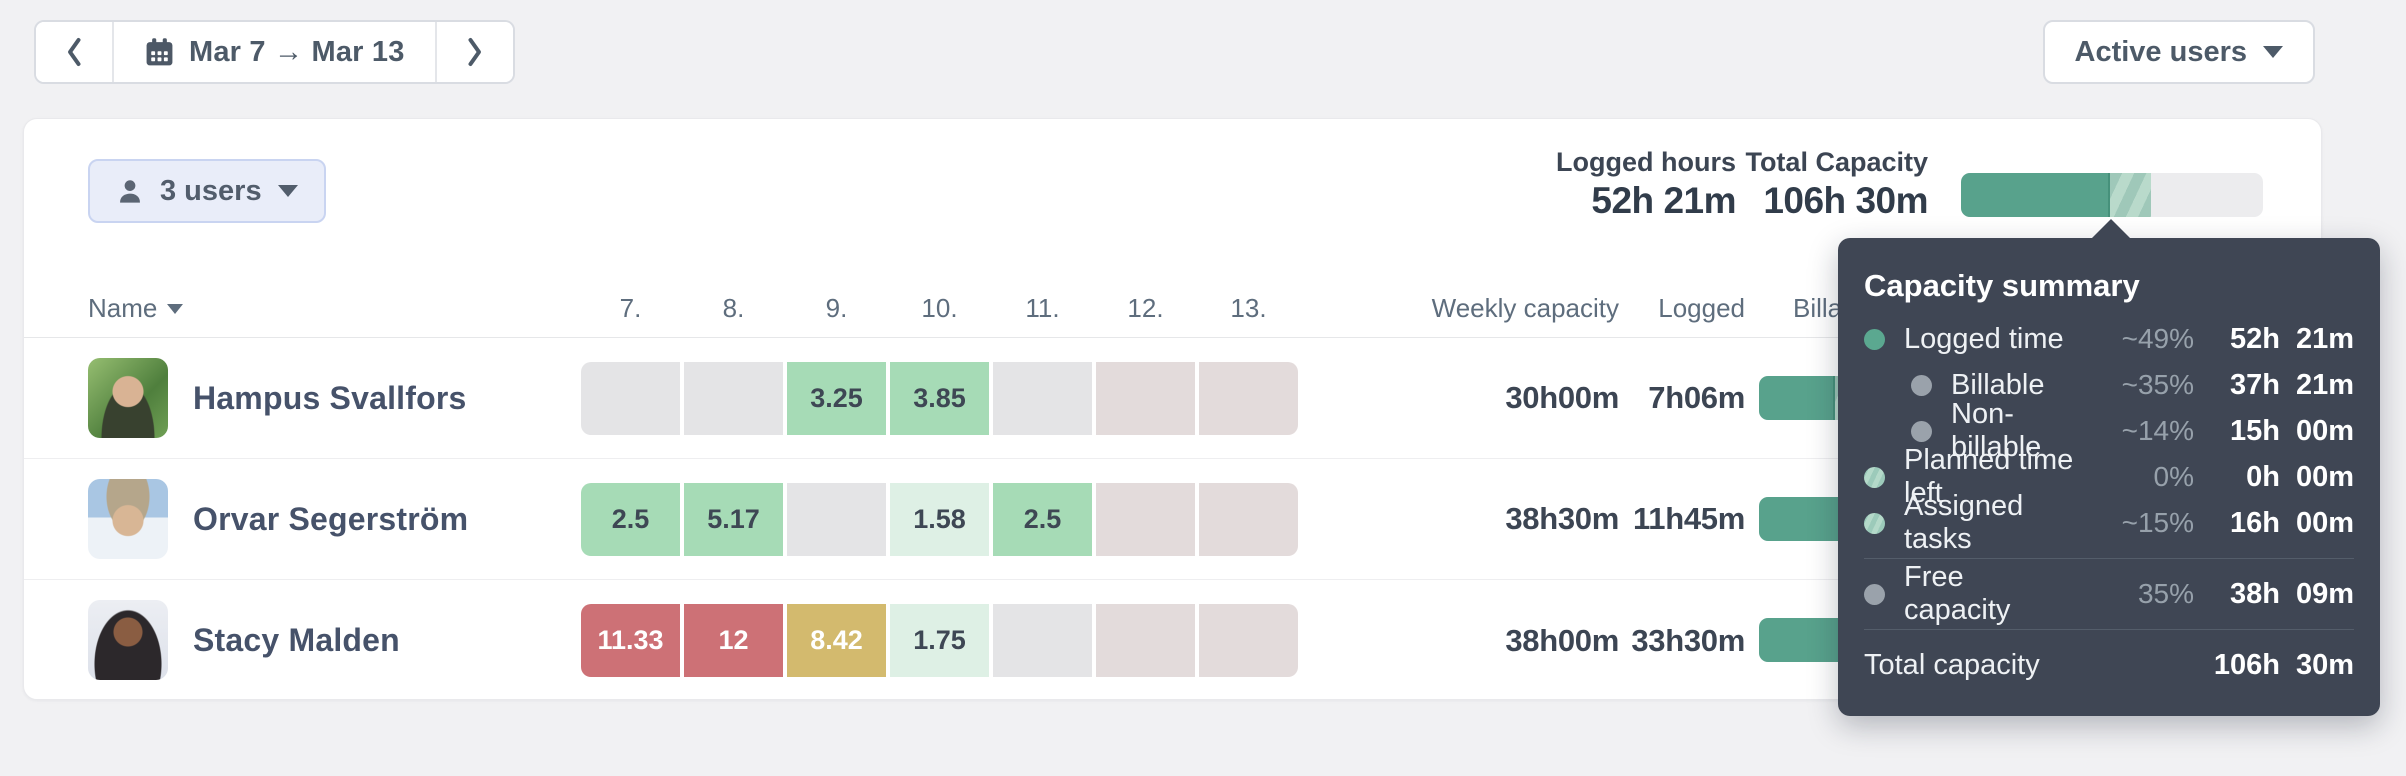  I want to click on sort-caret-icon, so click(175, 308).